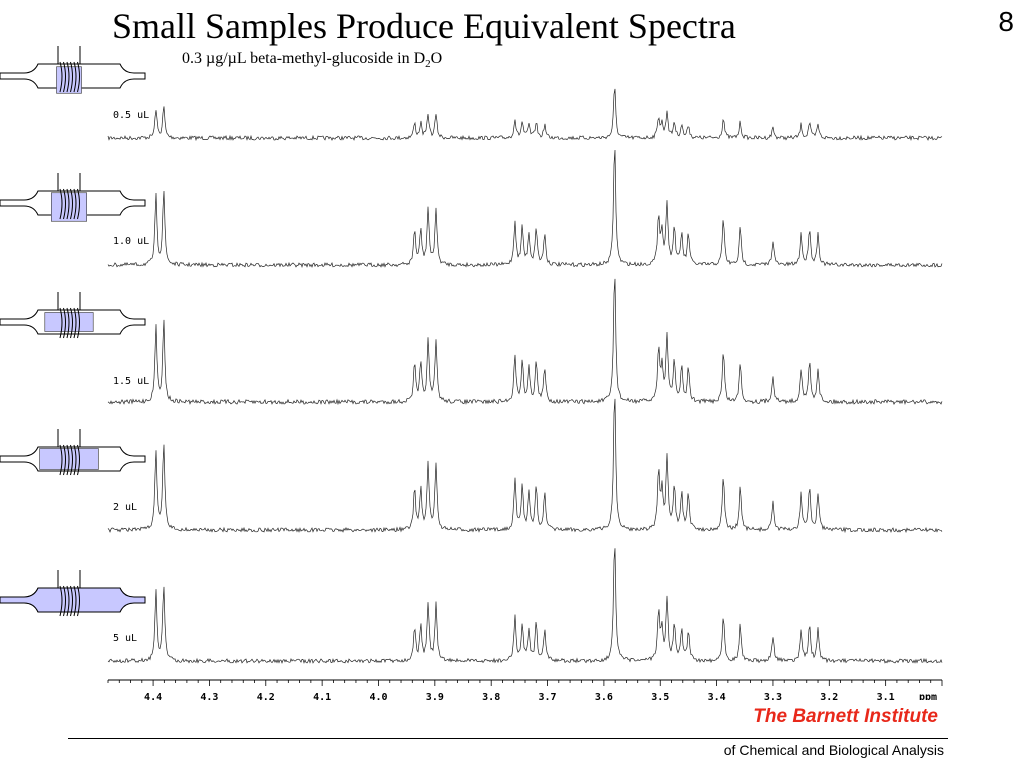  Describe the element at coordinates (131, 241) in the screenshot. I see `series-label: 1.0 uL` at that location.